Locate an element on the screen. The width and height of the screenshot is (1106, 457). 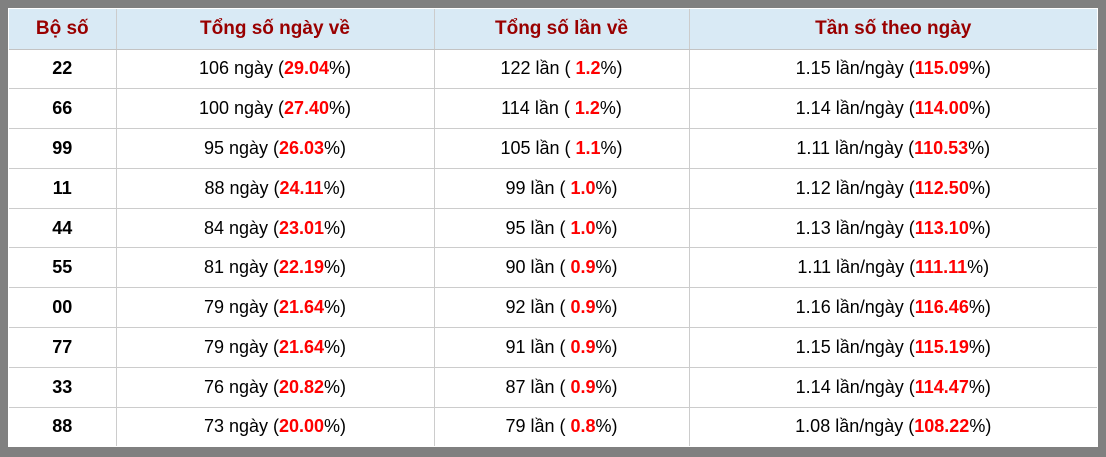
pair-value: 22 is located at coordinates (62, 68).